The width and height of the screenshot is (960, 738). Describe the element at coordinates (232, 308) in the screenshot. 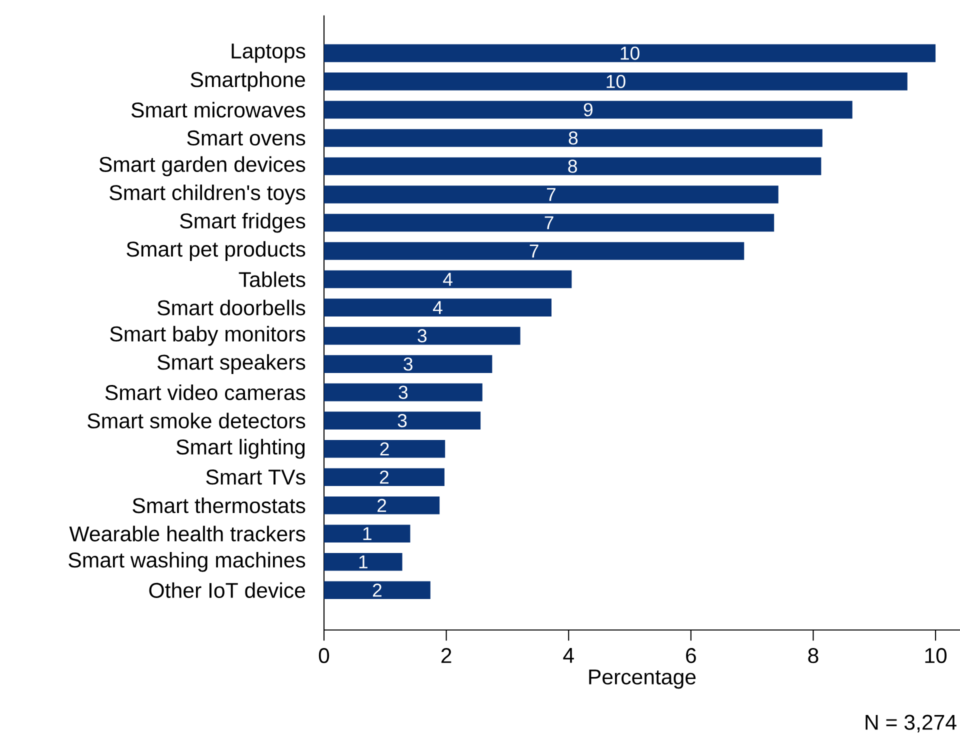

I see `y-tick-label: Smart doorbells` at that location.